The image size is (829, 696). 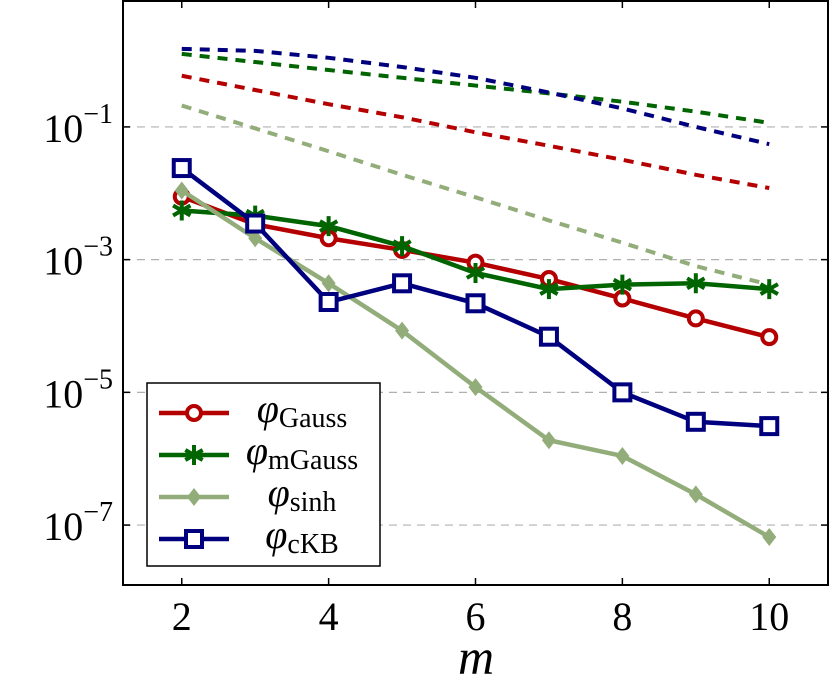 What do you see at coordinates (301, 536) in the screenshot?
I see `legend-label: φcKB` at bounding box center [301, 536].